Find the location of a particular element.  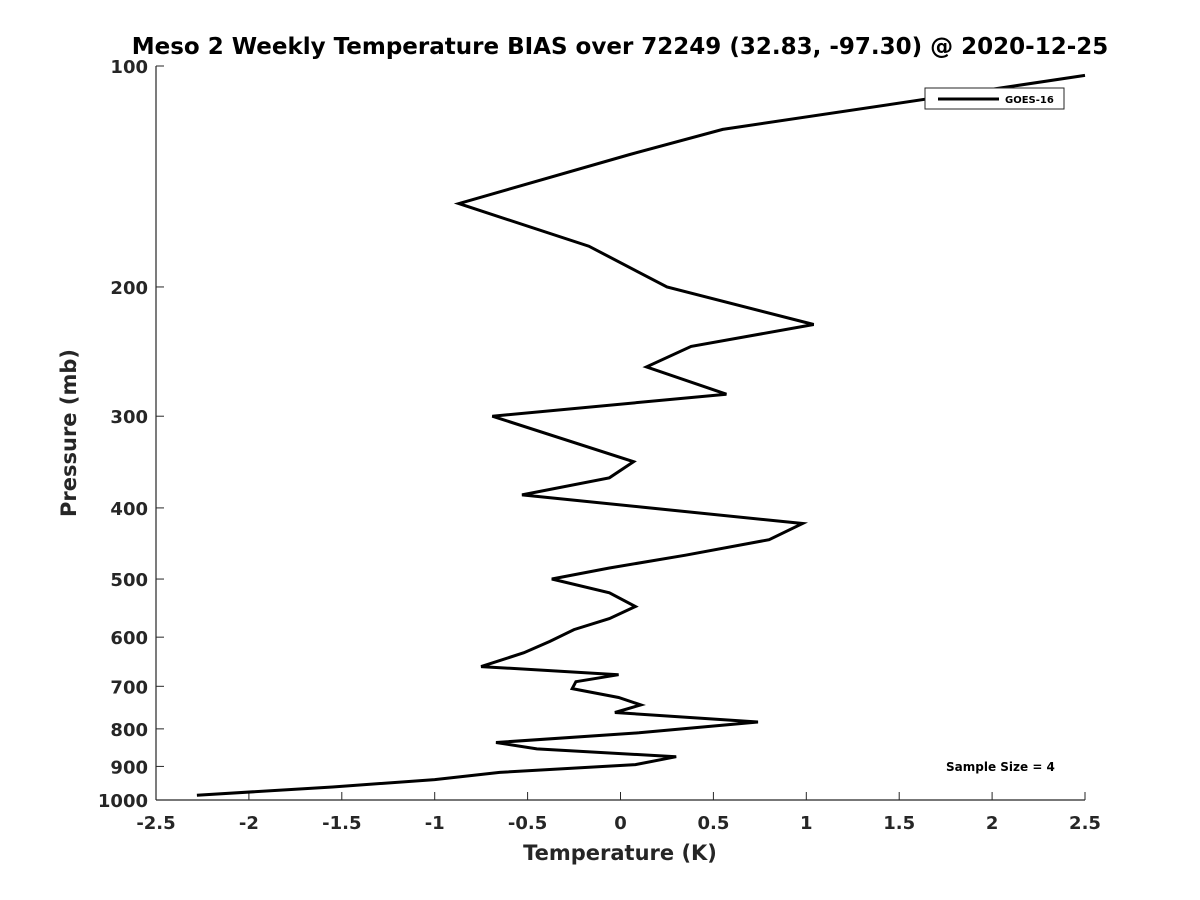

y-axis-ticks: 100 200 300 400 500 600 700 800 900 1000 is located at coordinates (131, 434).